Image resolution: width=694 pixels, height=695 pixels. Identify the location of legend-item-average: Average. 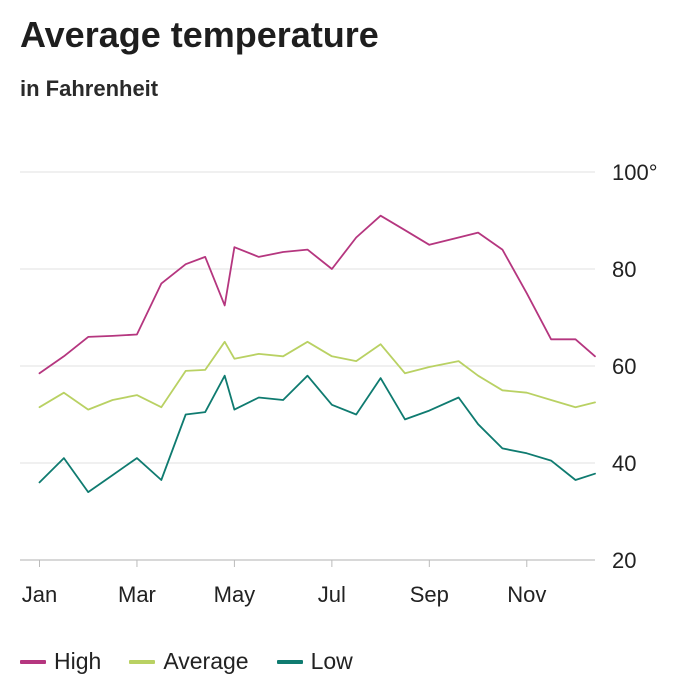
(189, 661).